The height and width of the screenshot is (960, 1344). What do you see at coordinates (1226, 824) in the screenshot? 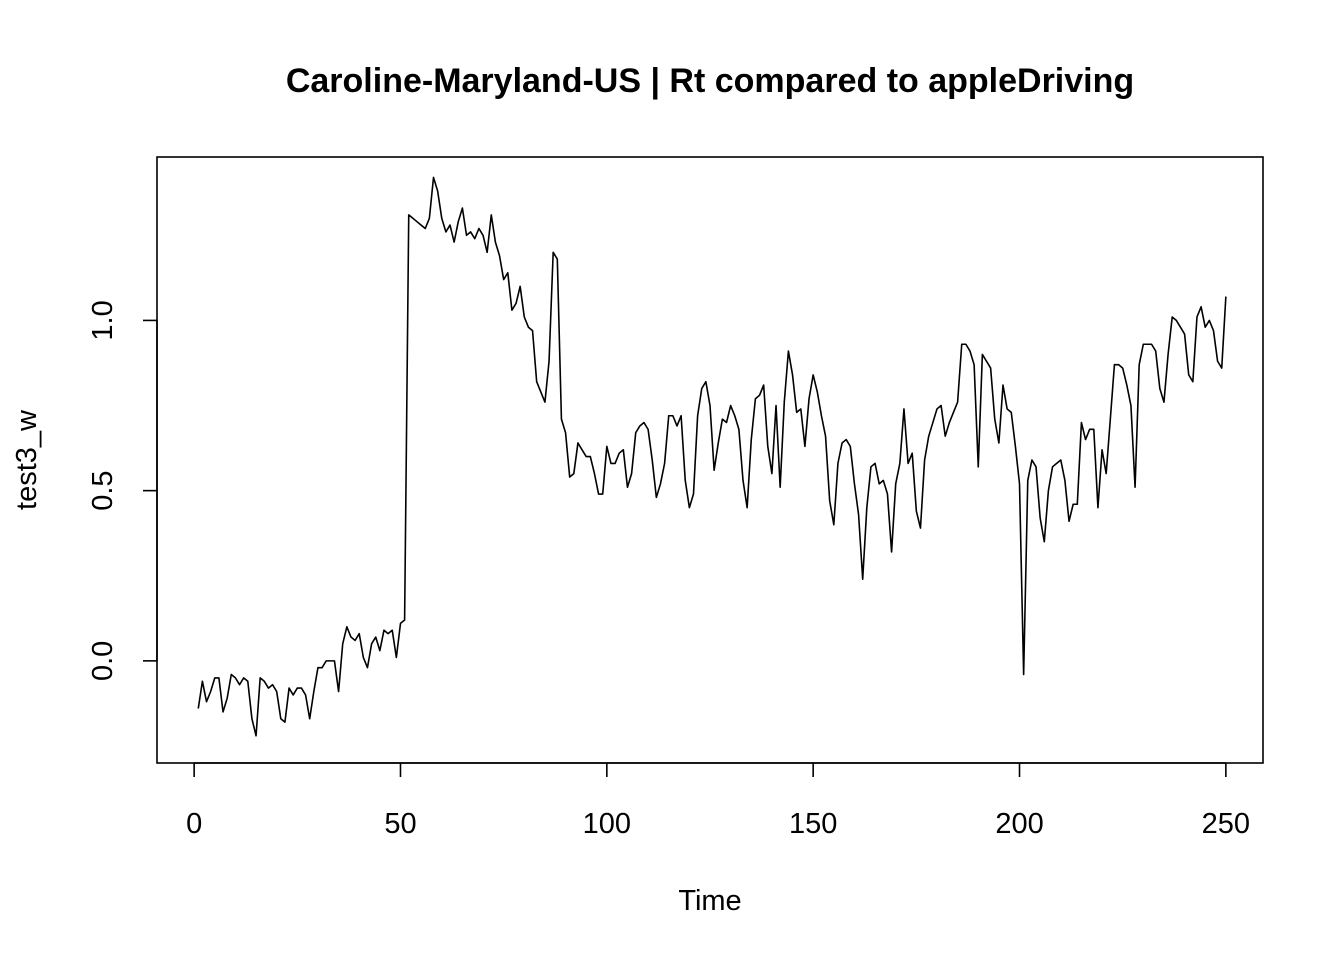
I see `x-tick-label: 250` at bounding box center [1226, 824].